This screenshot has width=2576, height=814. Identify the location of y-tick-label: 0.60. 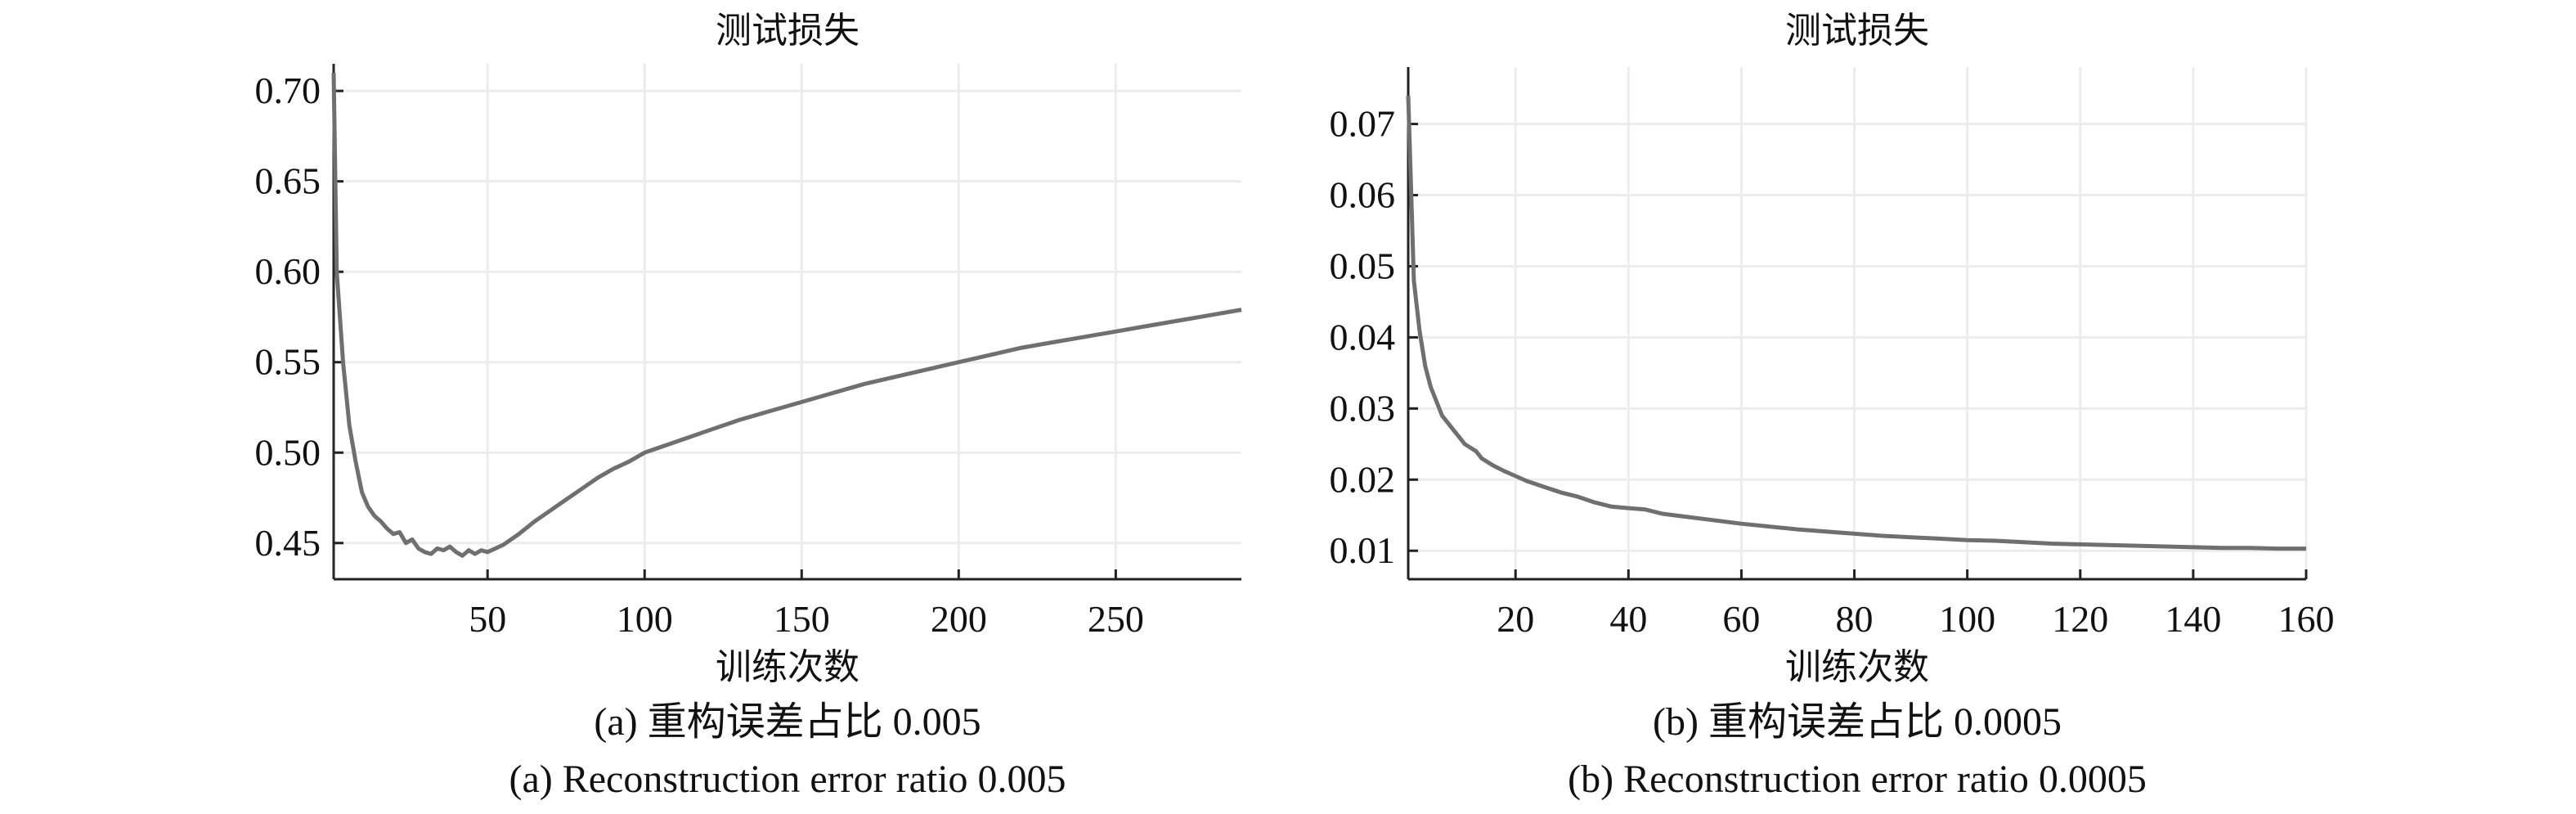
(288, 271).